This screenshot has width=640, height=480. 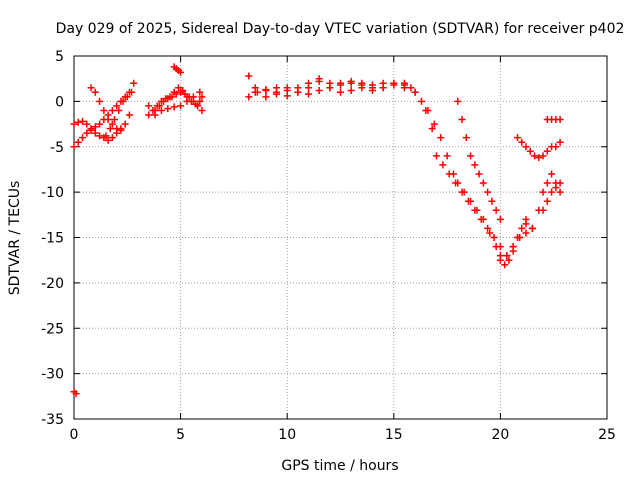 I want to click on series-sat-g, so click(x=178, y=101).